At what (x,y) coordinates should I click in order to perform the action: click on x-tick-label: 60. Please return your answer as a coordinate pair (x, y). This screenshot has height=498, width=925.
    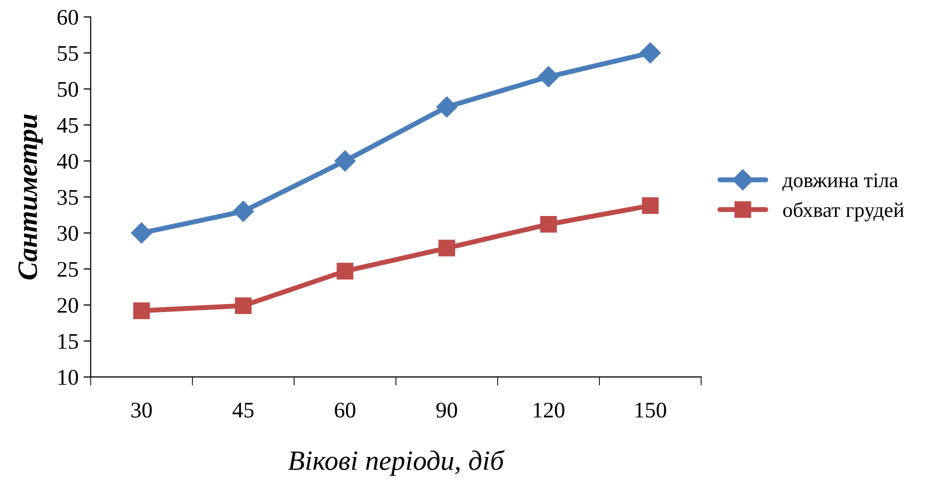
    Looking at the image, I should click on (345, 410).